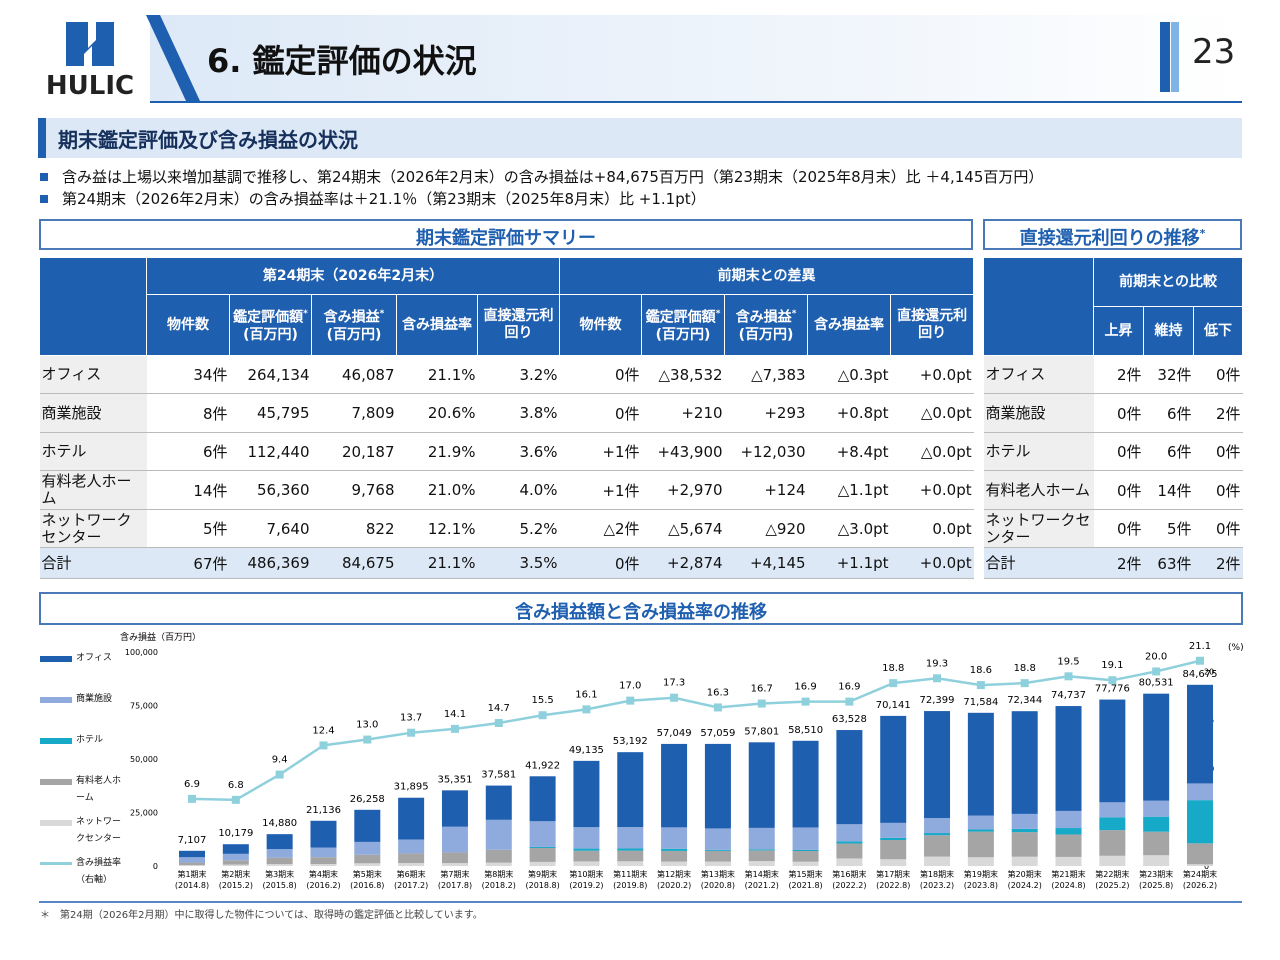 The height and width of the screenshot is (960, 1280). I want to click on x-tick-date: (2026.2), so click(1200, 885).